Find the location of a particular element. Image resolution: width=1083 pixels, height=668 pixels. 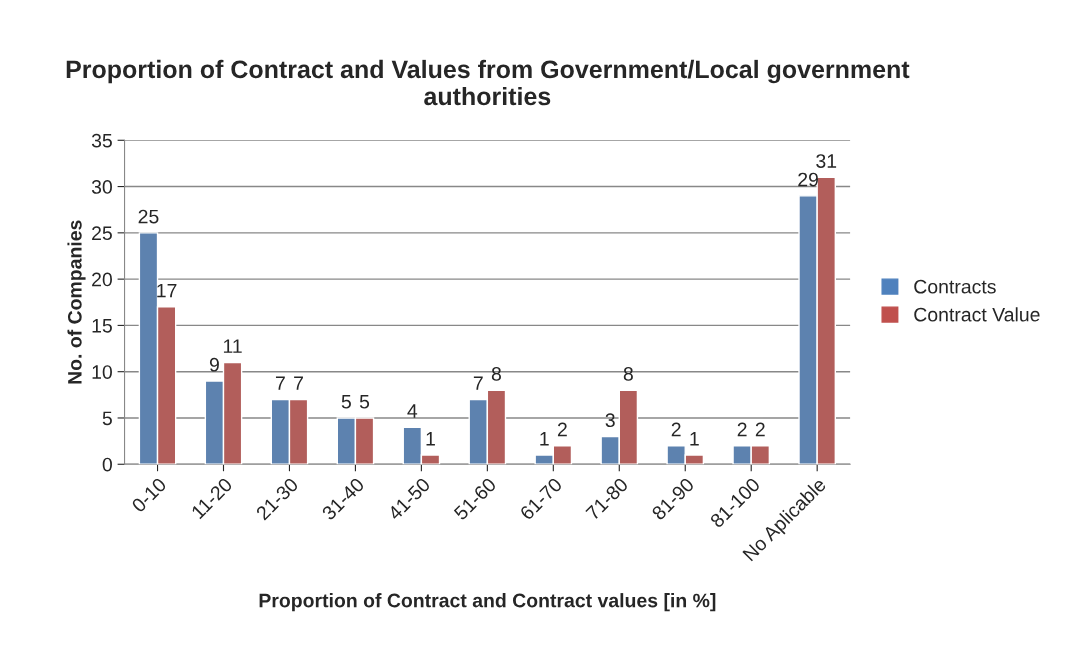

chart-title: Proportion of Contract and Values from Government/Local government authorities is located at coordinates (488, 82).